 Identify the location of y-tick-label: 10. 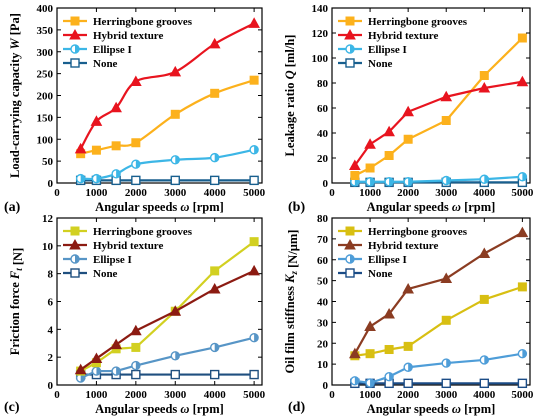
(323, 365).